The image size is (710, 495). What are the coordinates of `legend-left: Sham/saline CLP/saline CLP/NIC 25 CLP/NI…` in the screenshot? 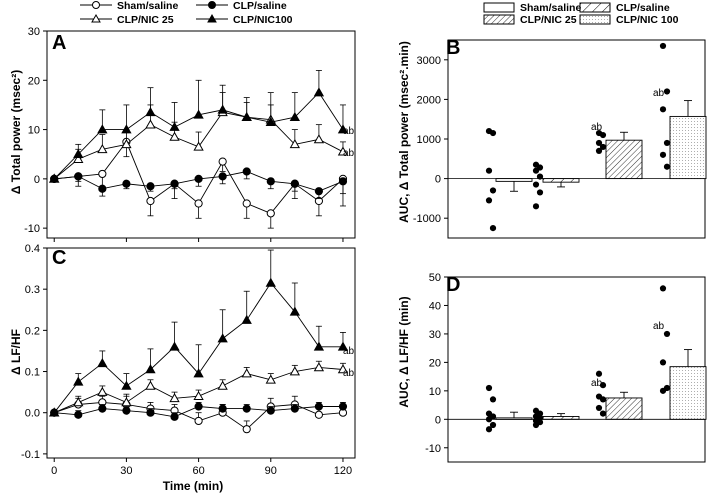 It's located at (186, 13).